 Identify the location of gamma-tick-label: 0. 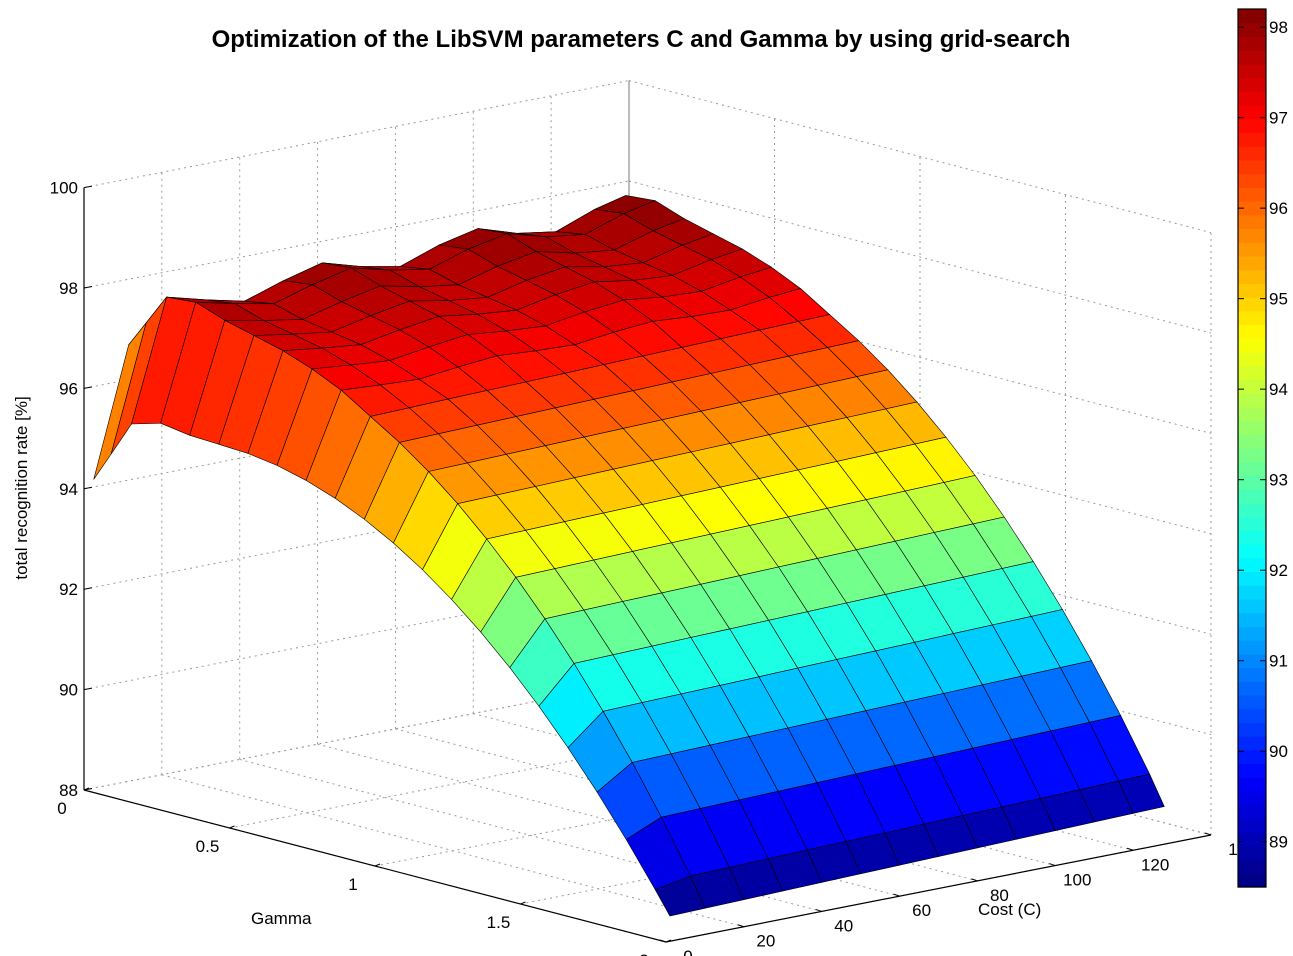
(61, 808).